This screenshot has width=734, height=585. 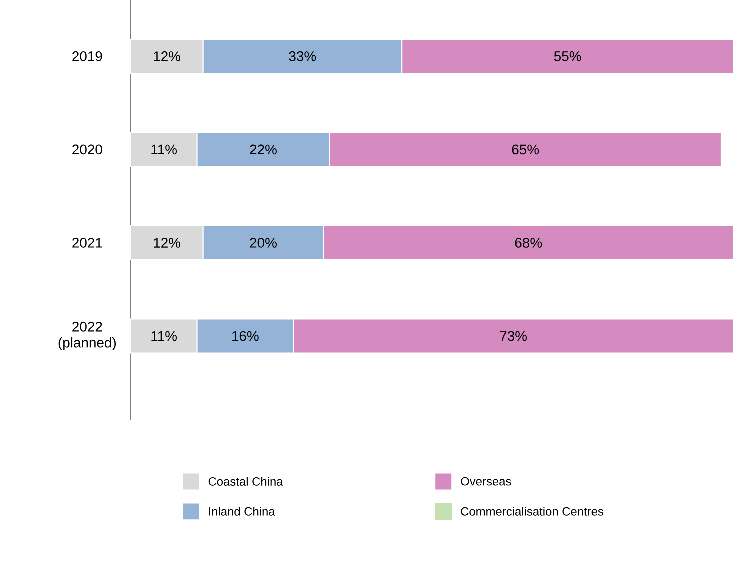 What do you see at coordinates (263, 243) in the screenshot?
I see `data-label: 20%` at bounding box center [263, 243].